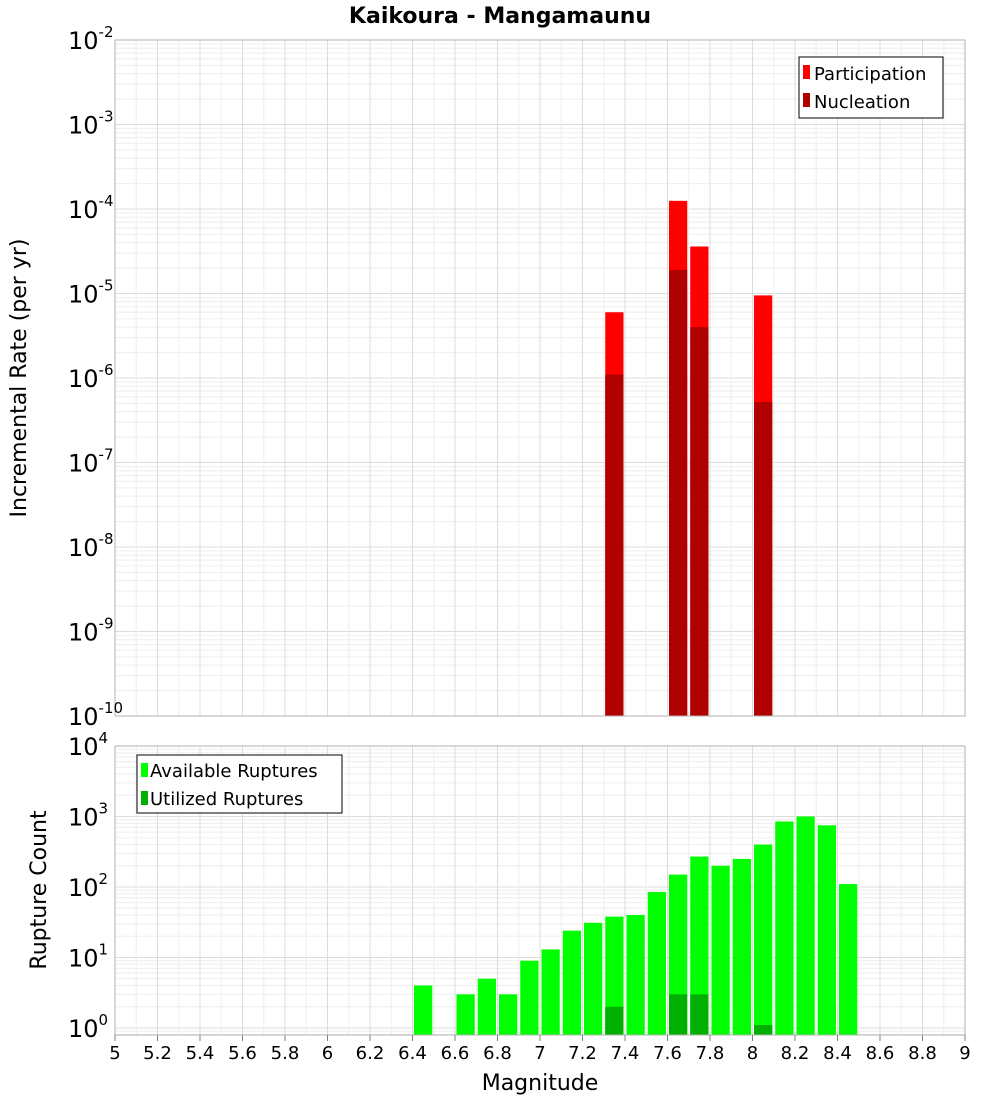 The width and height of the screenshot is (1000, 1100). What do you see at coordinates (689, 458) in the screenshot?
I see `top-bars` at bounding box center [689, 458].